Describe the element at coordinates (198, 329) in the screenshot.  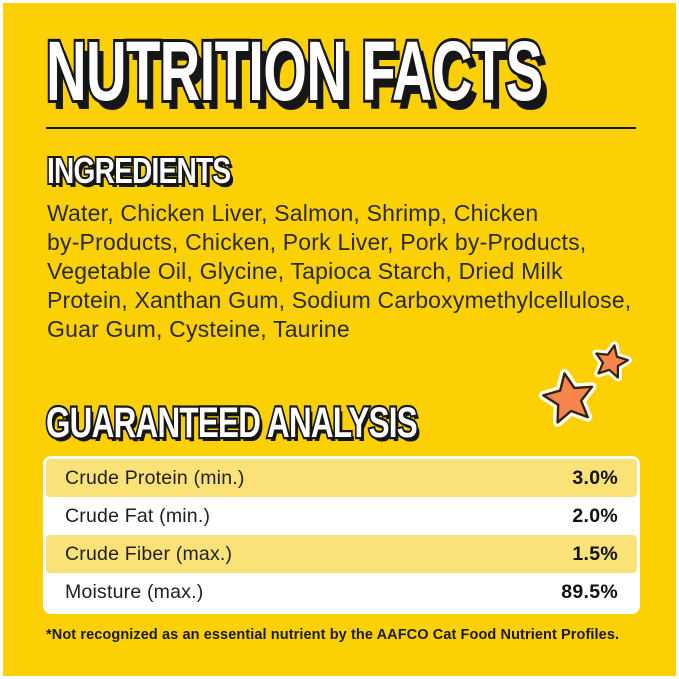
I see `ingredients-line: Guar Gum, Cysteine, Taurine` at that location.